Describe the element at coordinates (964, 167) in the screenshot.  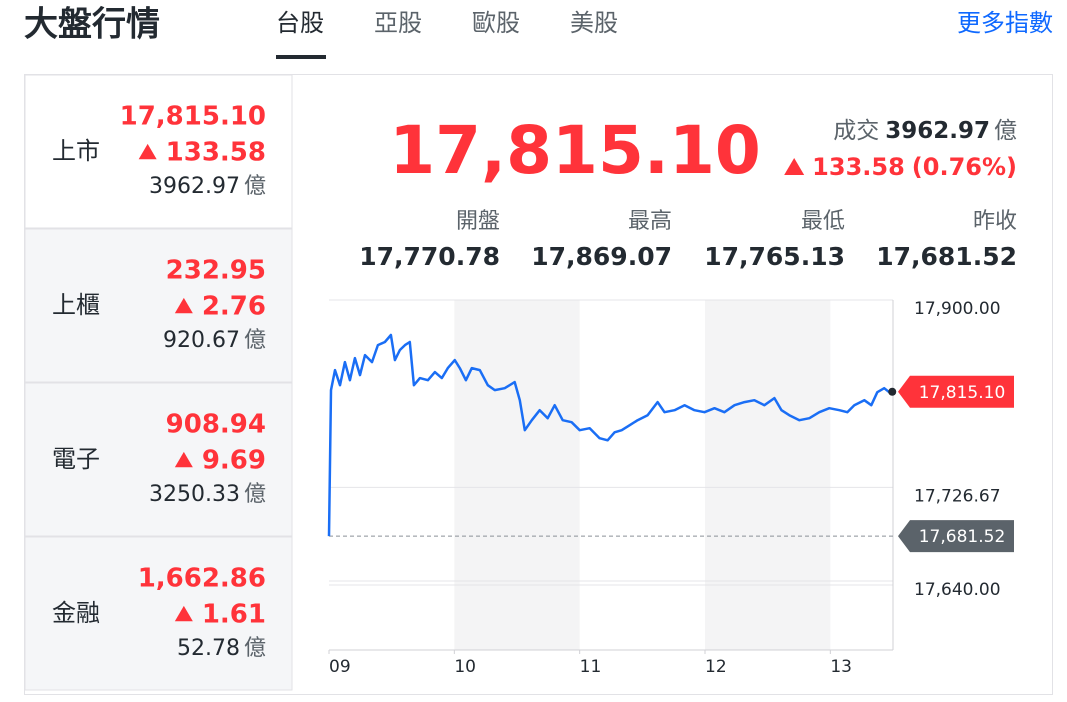
I see `quote-change-pct: (0.76%)` at that location.